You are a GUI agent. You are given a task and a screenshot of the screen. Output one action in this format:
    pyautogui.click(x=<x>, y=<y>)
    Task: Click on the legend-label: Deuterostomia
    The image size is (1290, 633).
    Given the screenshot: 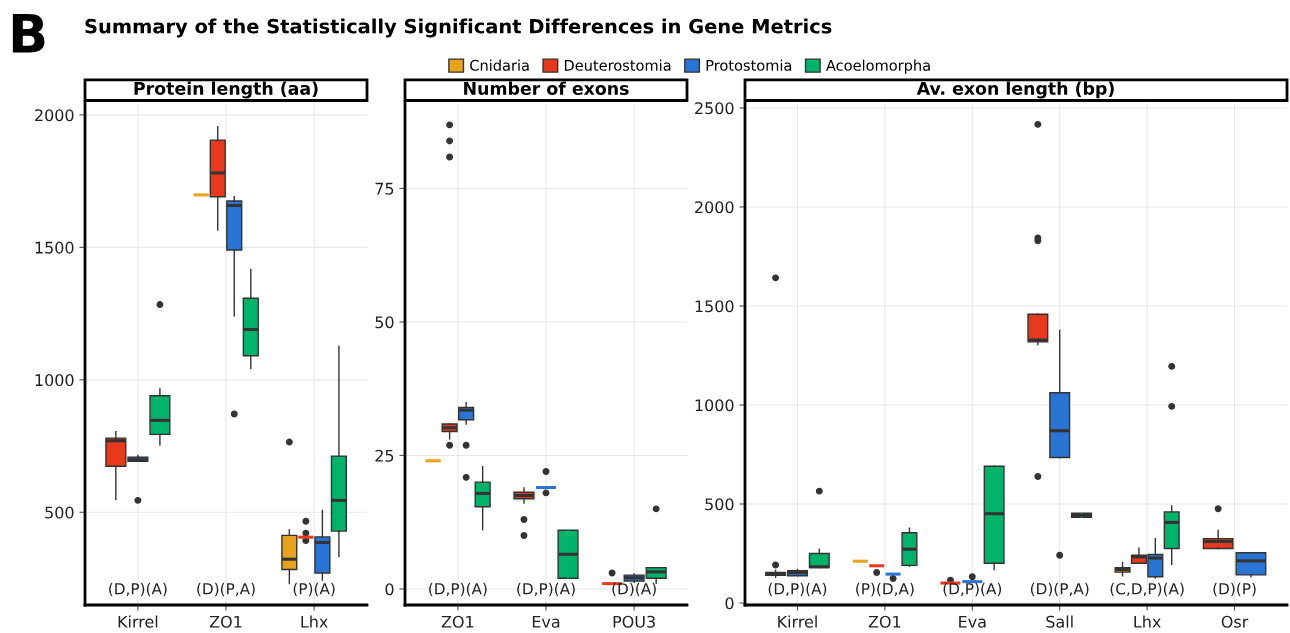 What is the action you would take?
    pyautogui.click(x=617, y=65)
    